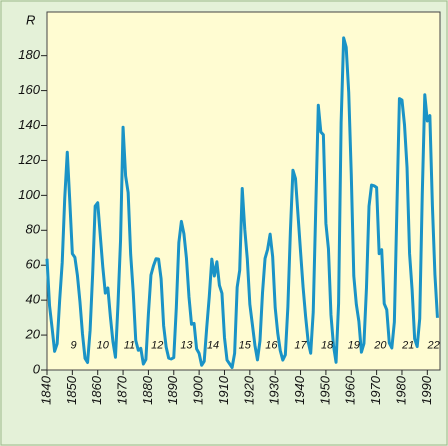 The width and height of the screenshot is (448, 446). What do you see at coordinates (29, 194) in the screenshot?
I see `y-tick-label: 100` at bounding box center [29, 194].